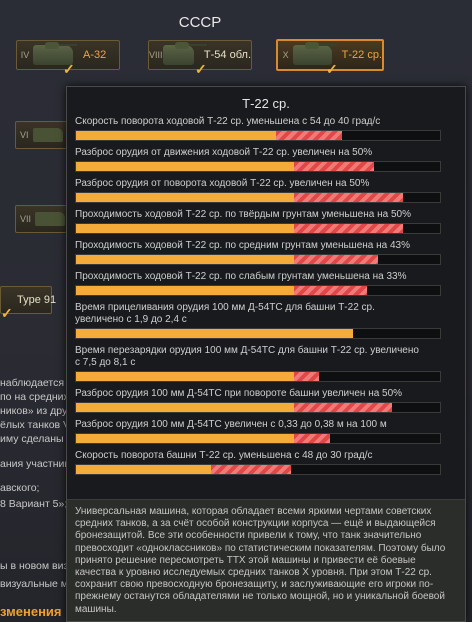 The height and width of the screenshot is (622, 472). What do you see at coordinates (227, 55) in the screenshot?
I see `tank-name: Т-54 обл.` at bounding box center [227, 55].